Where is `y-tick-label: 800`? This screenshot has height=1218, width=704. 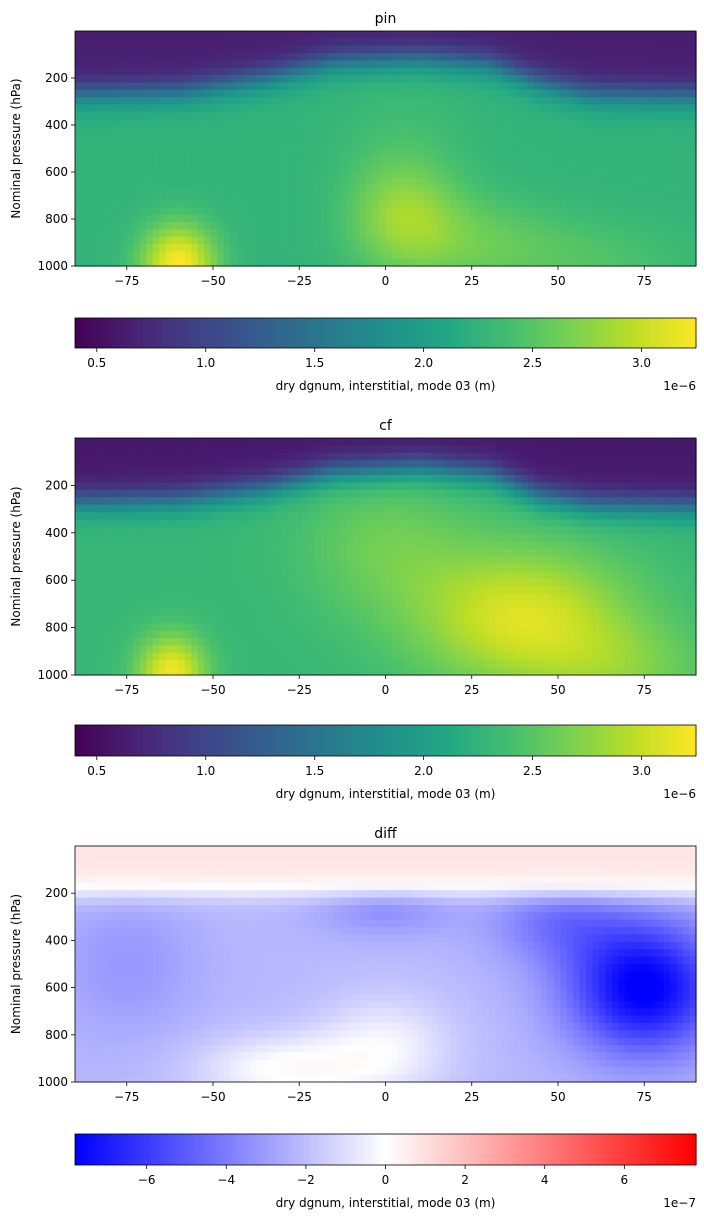 y-tick-label: 800 is located at coordinates (56, 219).